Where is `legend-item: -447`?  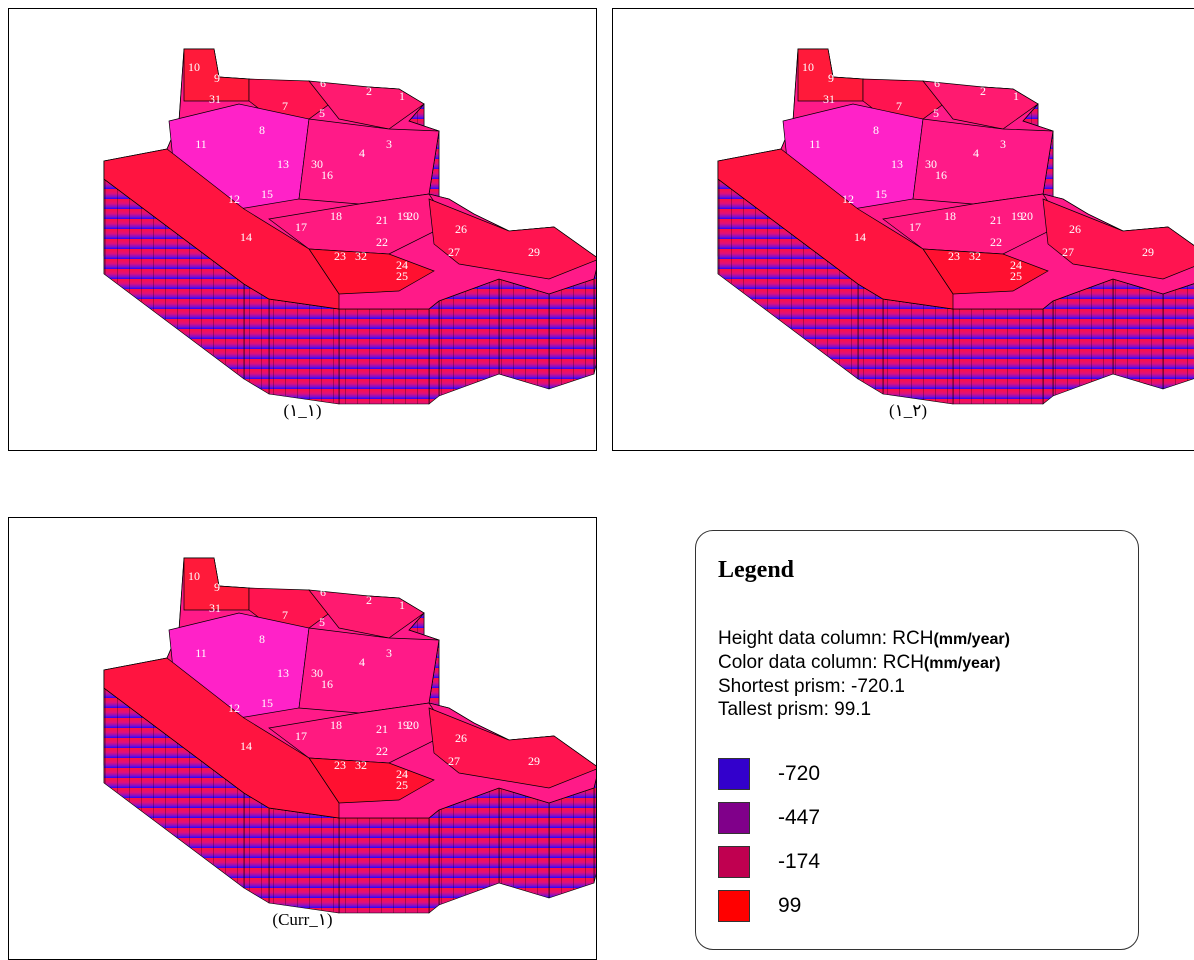
legend-item: -447 is located at coordinates (769, 818).